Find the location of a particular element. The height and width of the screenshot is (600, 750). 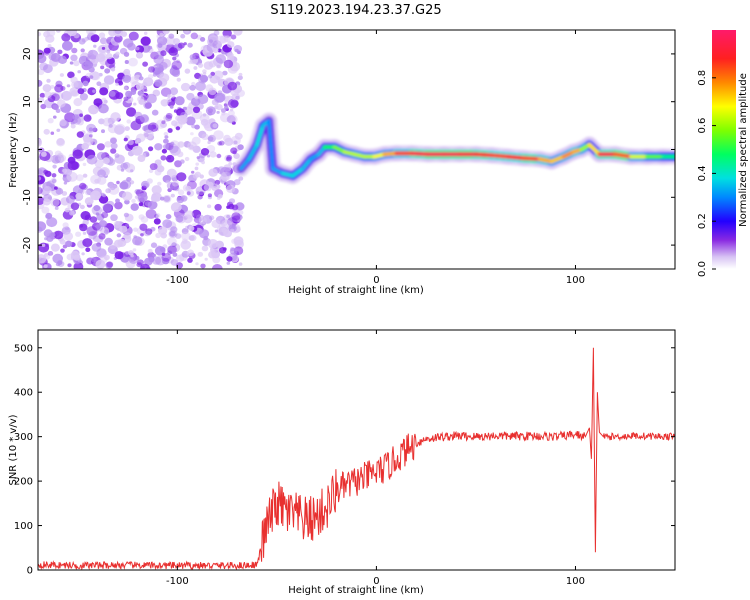

colorbar-ticks: 0.0 0.2 0.4 0.6 0.8 is located at coordinates (706, 173).